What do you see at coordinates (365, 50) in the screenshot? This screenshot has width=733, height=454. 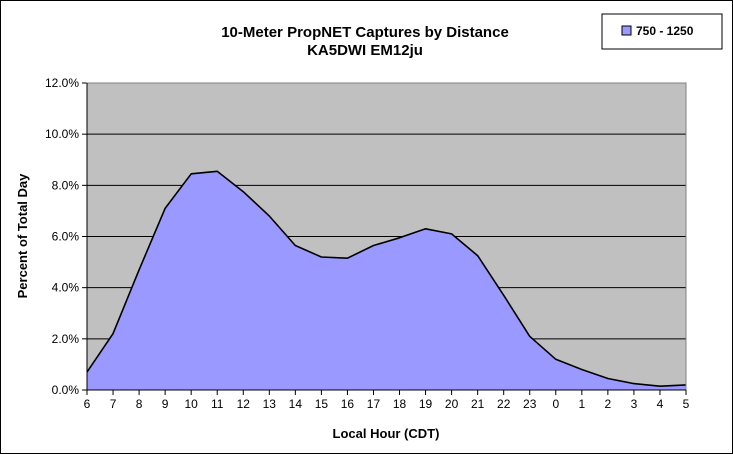 I see `chart-subtitle: KA5DWI EM12ju` at bounding box center [365, 50].